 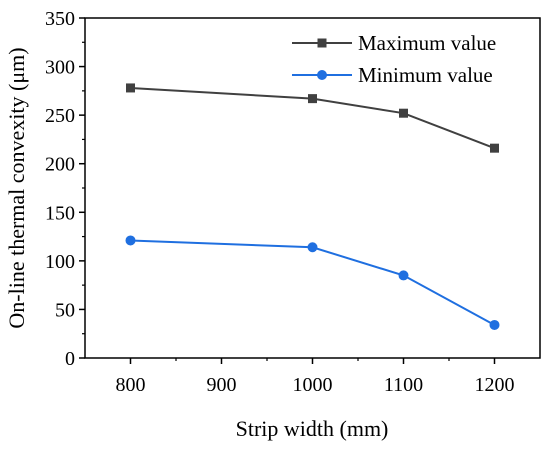 What do you see at coordinates (65, 189) in the screenshot?
I see `y-axis: 0 50 100 150 200 250 300 350` at bounding box center [65, 189].